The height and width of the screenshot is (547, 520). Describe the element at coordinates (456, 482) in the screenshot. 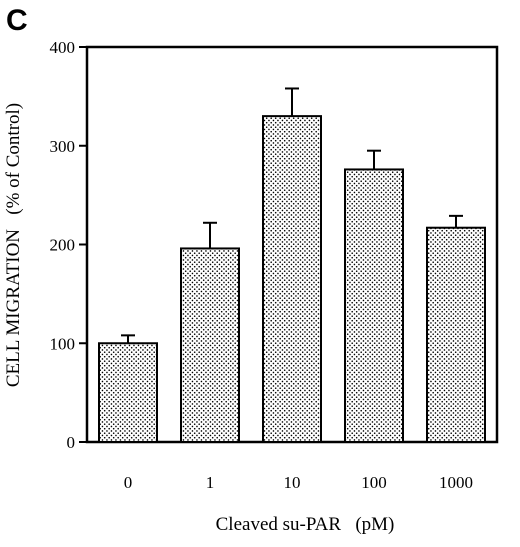

I see `x-tick-label: 1000` at that location.